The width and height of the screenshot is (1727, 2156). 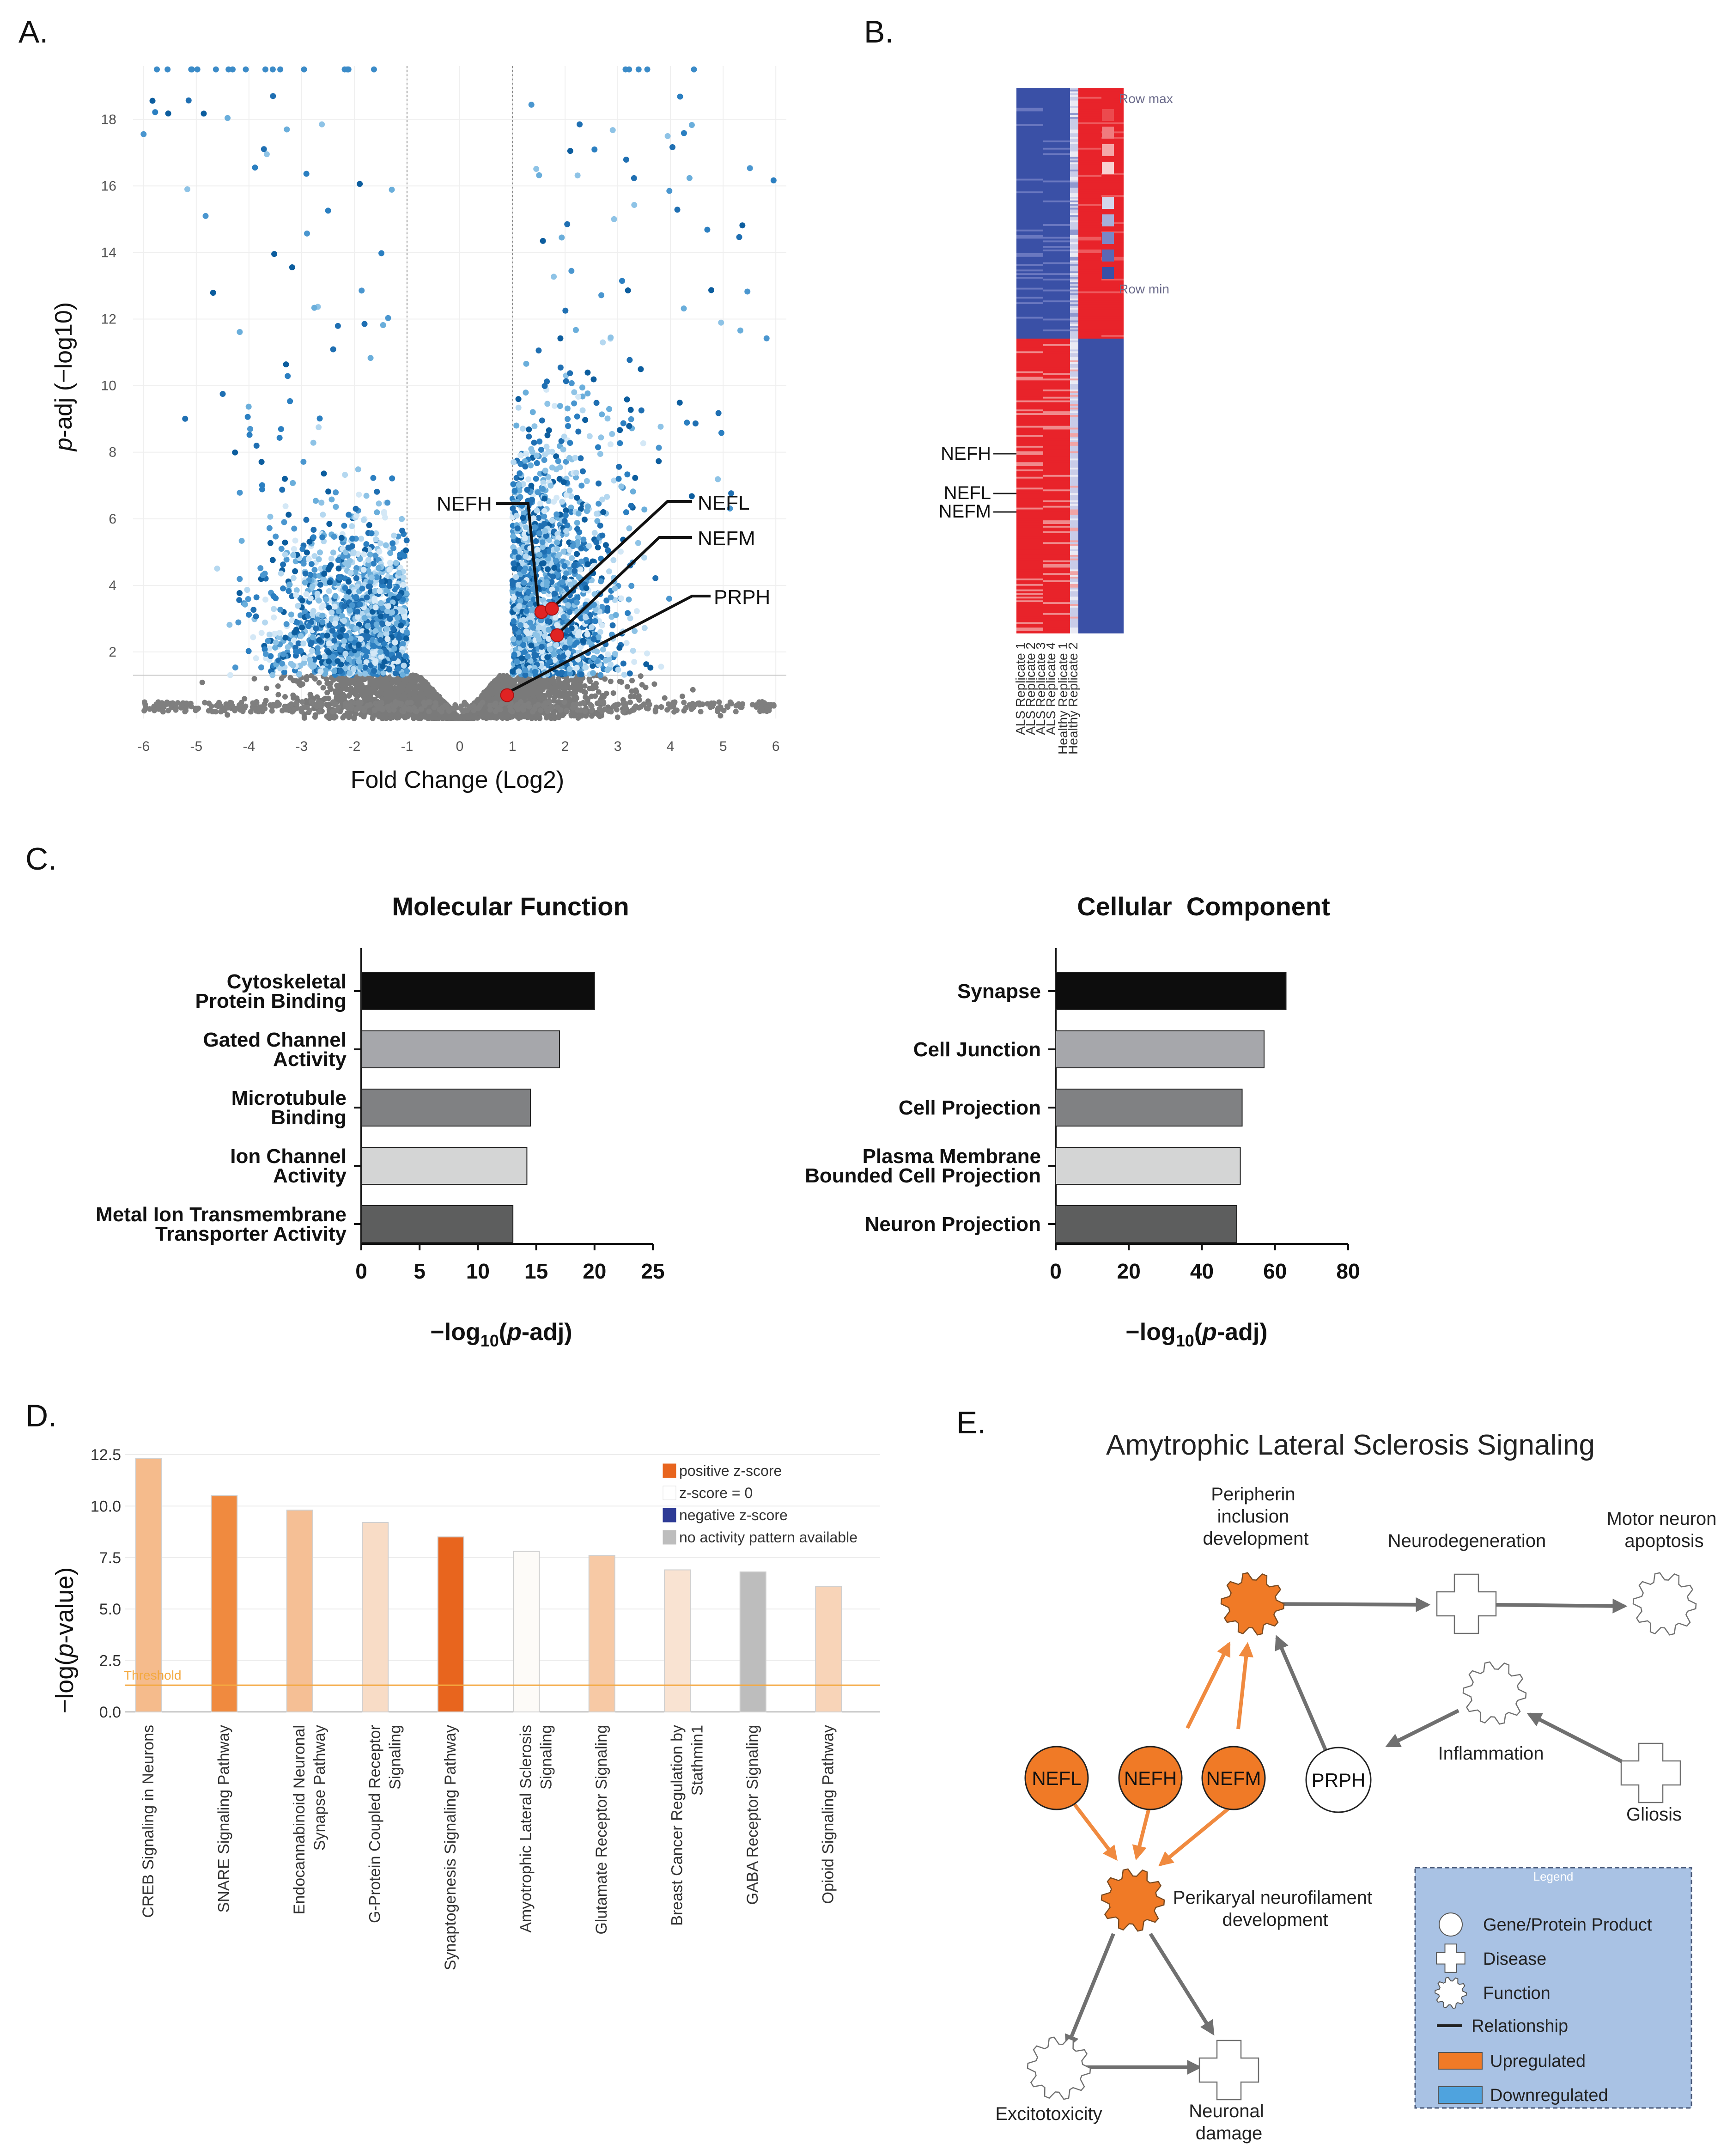 I want to click on legend-item-downregulated: Downregulated, so click(x=1549, y=2095).